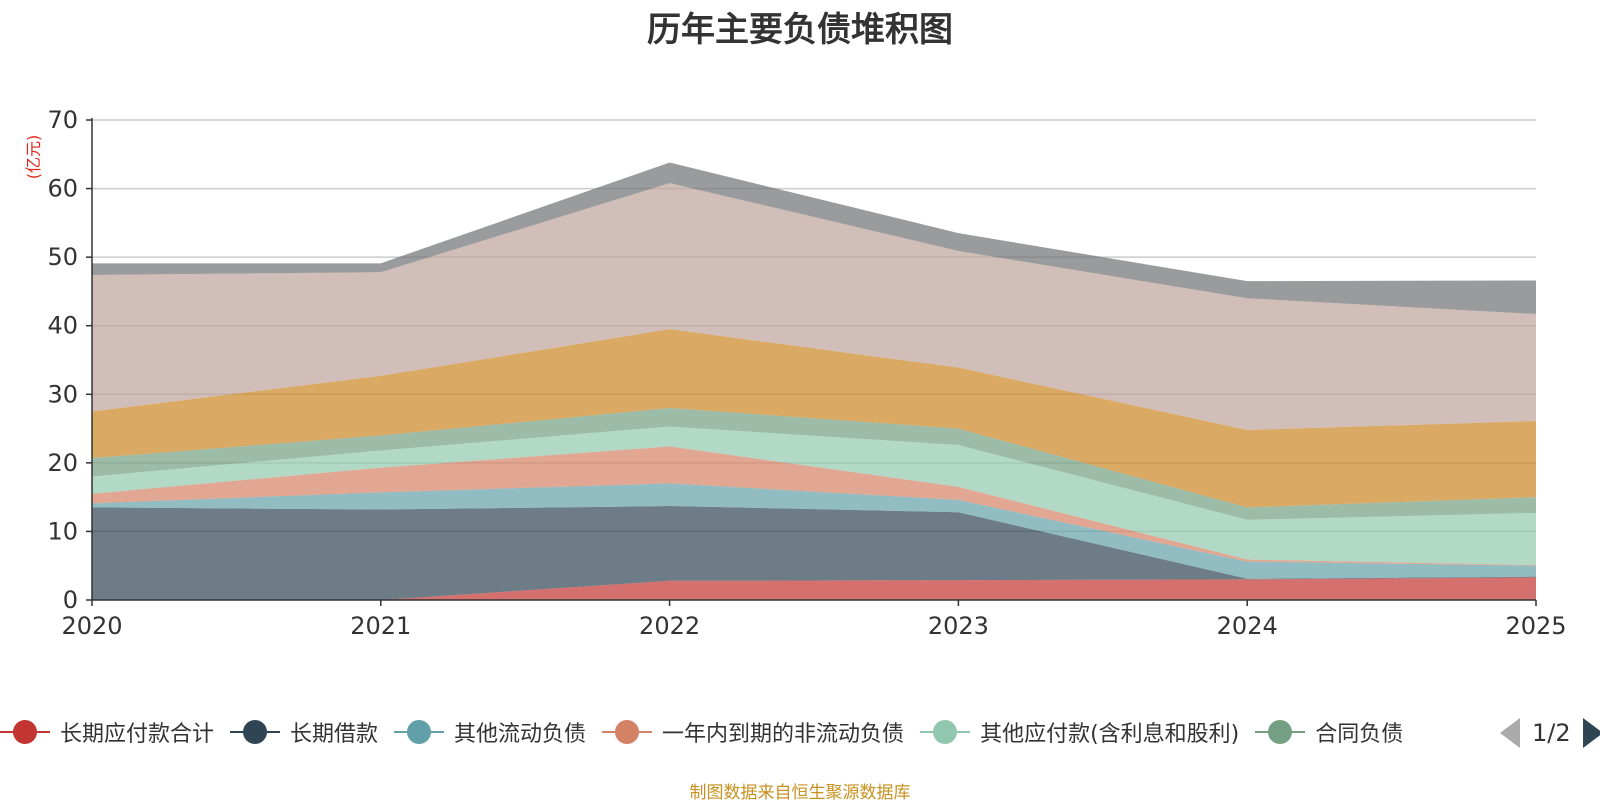 The width and height of the screenshot is (1600, 803). I want to click on legend-item: 长期应付款合计, so click(107, 732).